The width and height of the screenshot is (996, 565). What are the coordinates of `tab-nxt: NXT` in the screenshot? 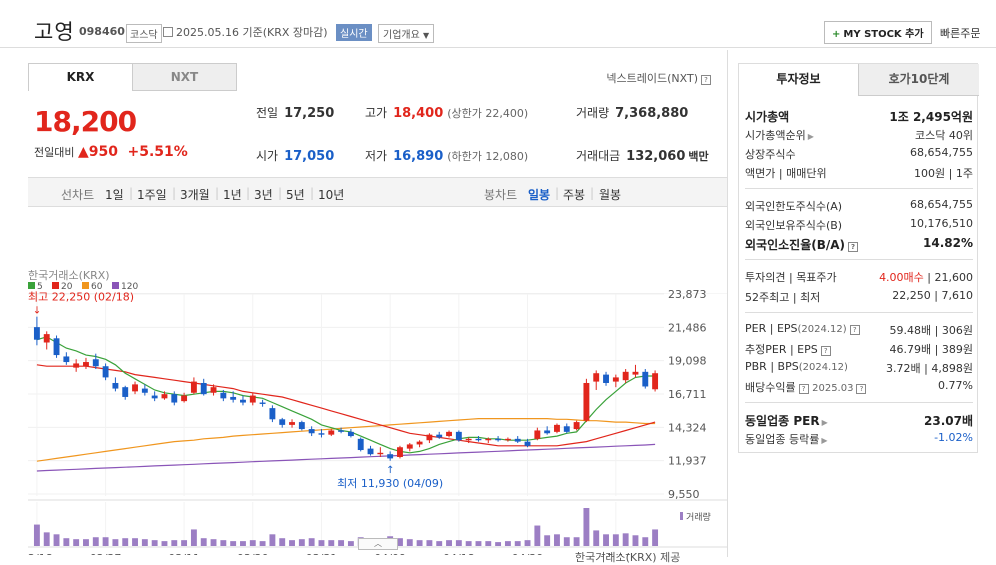 It's located at (184, 77).